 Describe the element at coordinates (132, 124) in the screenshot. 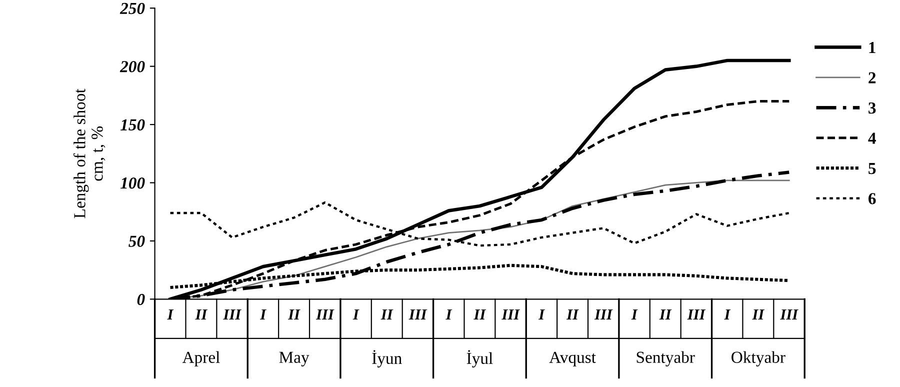

I see `y-tick-label: 150` at that location.